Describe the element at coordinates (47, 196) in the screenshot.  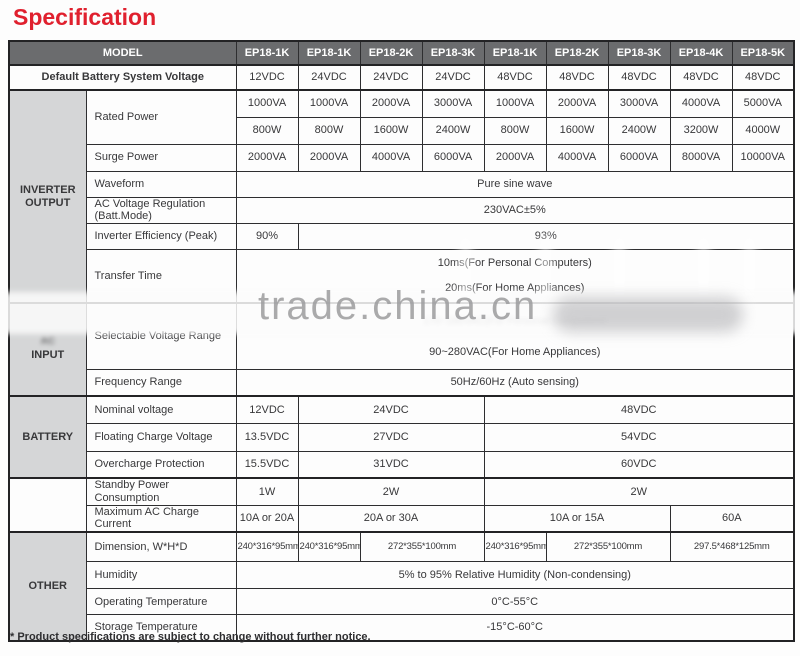
I see `section-label-inverter-output: INVERTER OUTPUT` at that location.